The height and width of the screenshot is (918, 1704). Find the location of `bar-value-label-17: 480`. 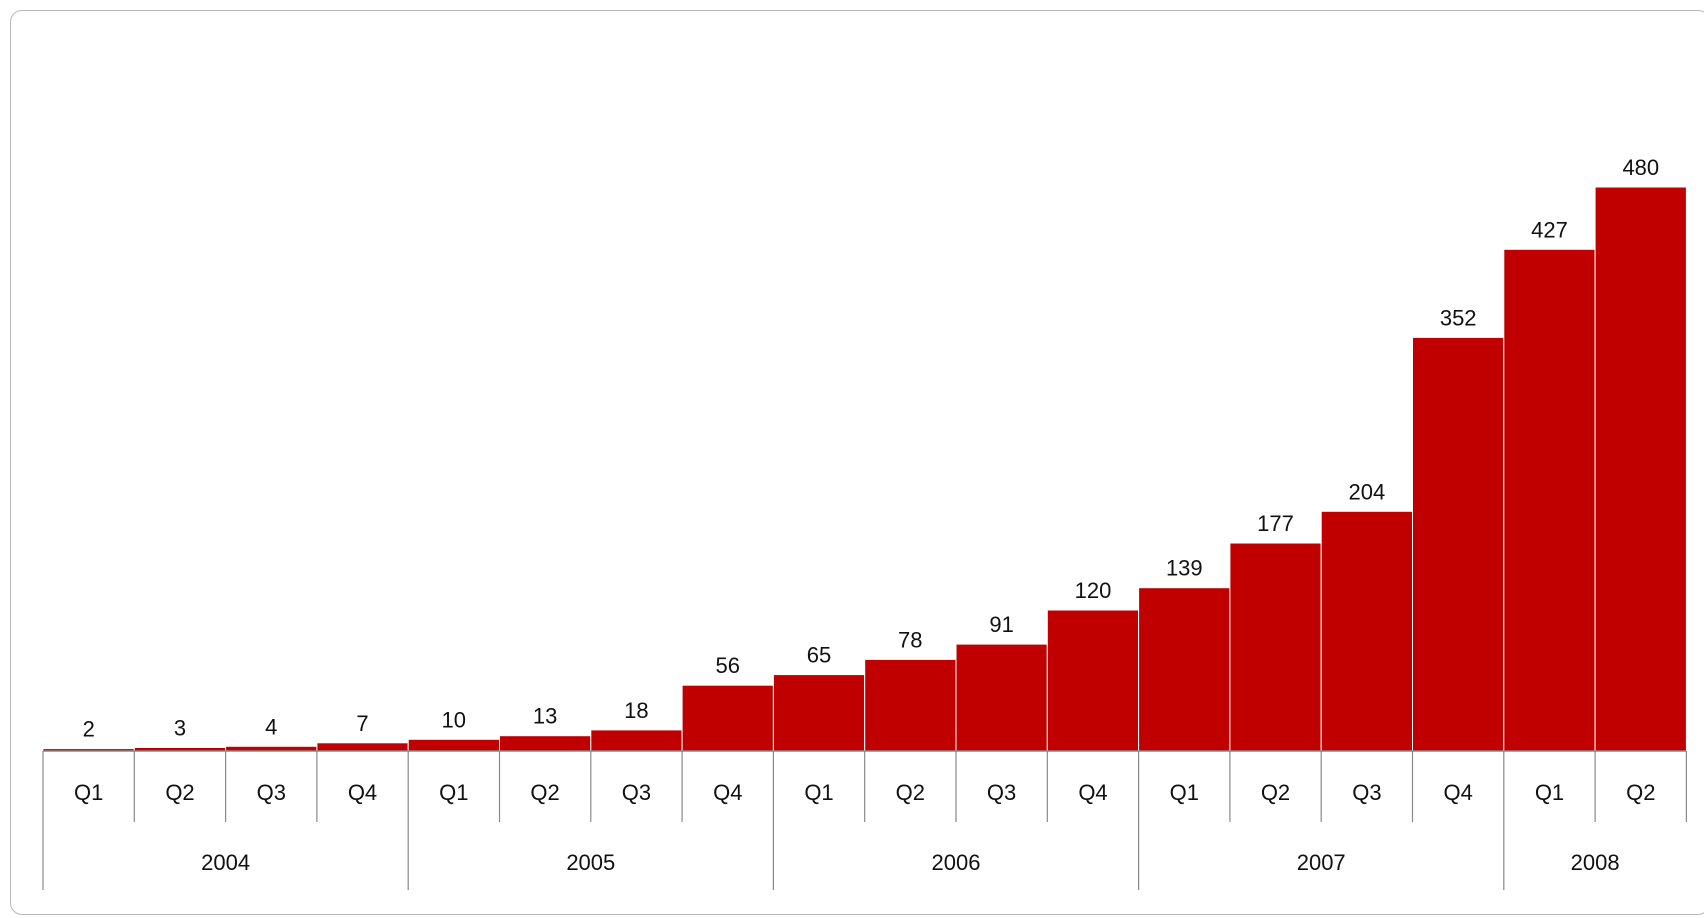

bar-value-label-17: 480 is located at coordinates (1640, 167).